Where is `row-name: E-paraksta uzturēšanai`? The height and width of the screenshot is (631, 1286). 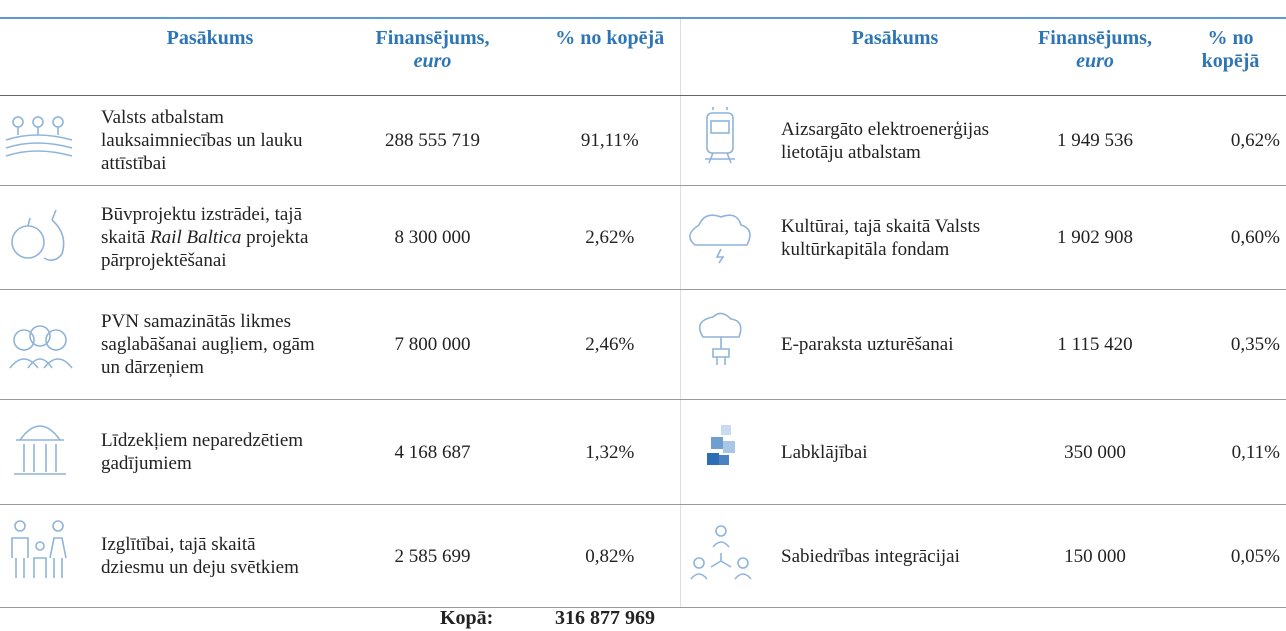 row-name: E-paraksta uzturēšanai is located at coordinates (895, 344).